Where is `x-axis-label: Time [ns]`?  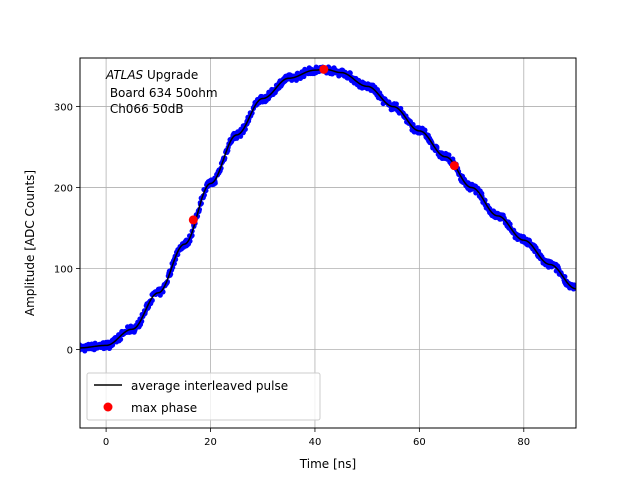
x-axis-label: Time [ns] is located at coordinates (327, 464).